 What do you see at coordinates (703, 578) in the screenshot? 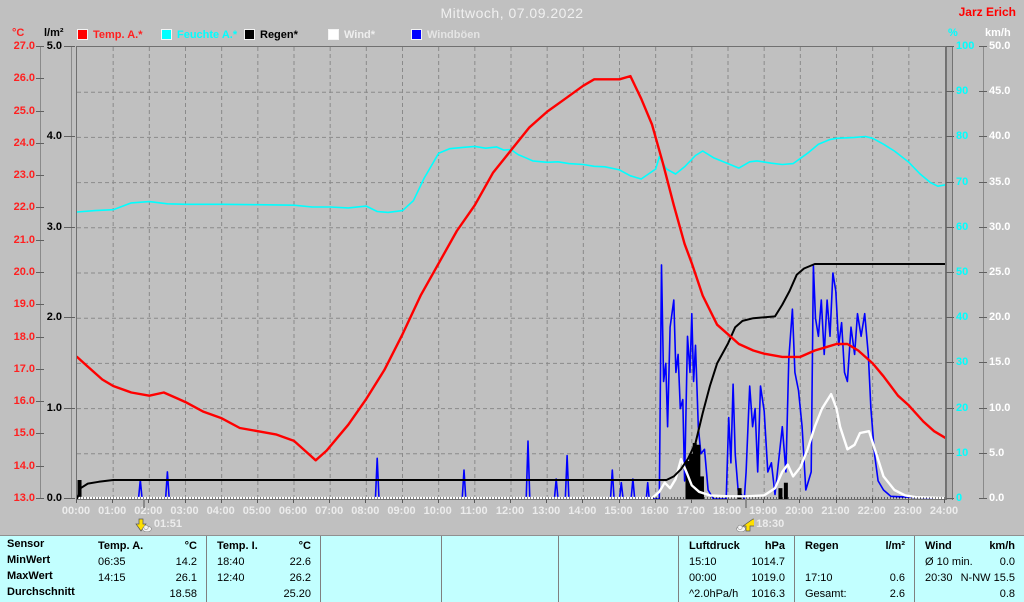
I see `table-cell-time: 00:00` at bounding box center [703, 578].